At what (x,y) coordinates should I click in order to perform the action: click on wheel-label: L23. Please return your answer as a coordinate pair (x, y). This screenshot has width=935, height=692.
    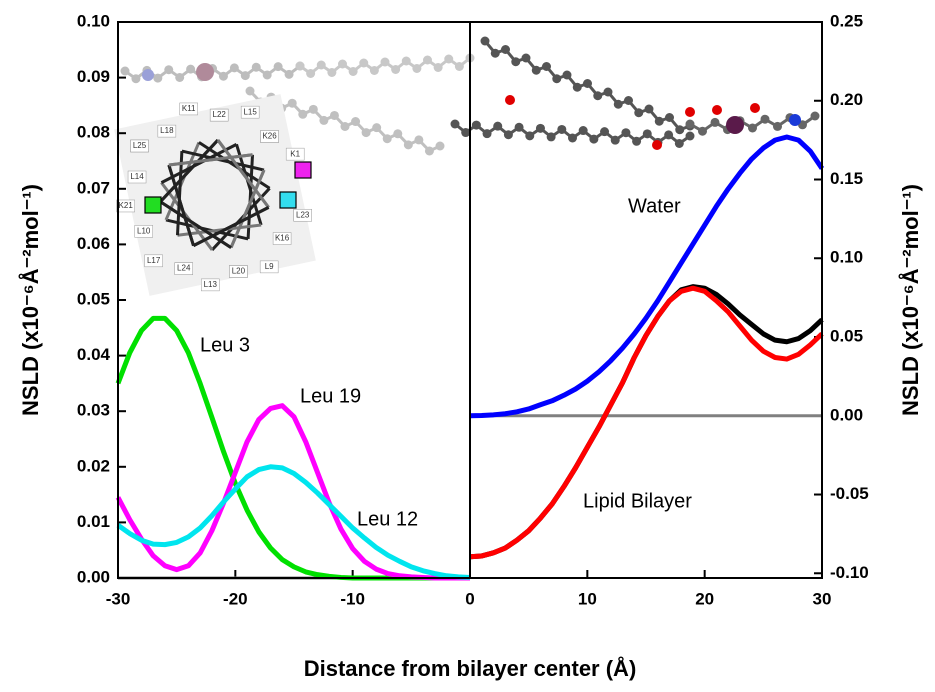
    Looking at the image, I should click on (303, 214).